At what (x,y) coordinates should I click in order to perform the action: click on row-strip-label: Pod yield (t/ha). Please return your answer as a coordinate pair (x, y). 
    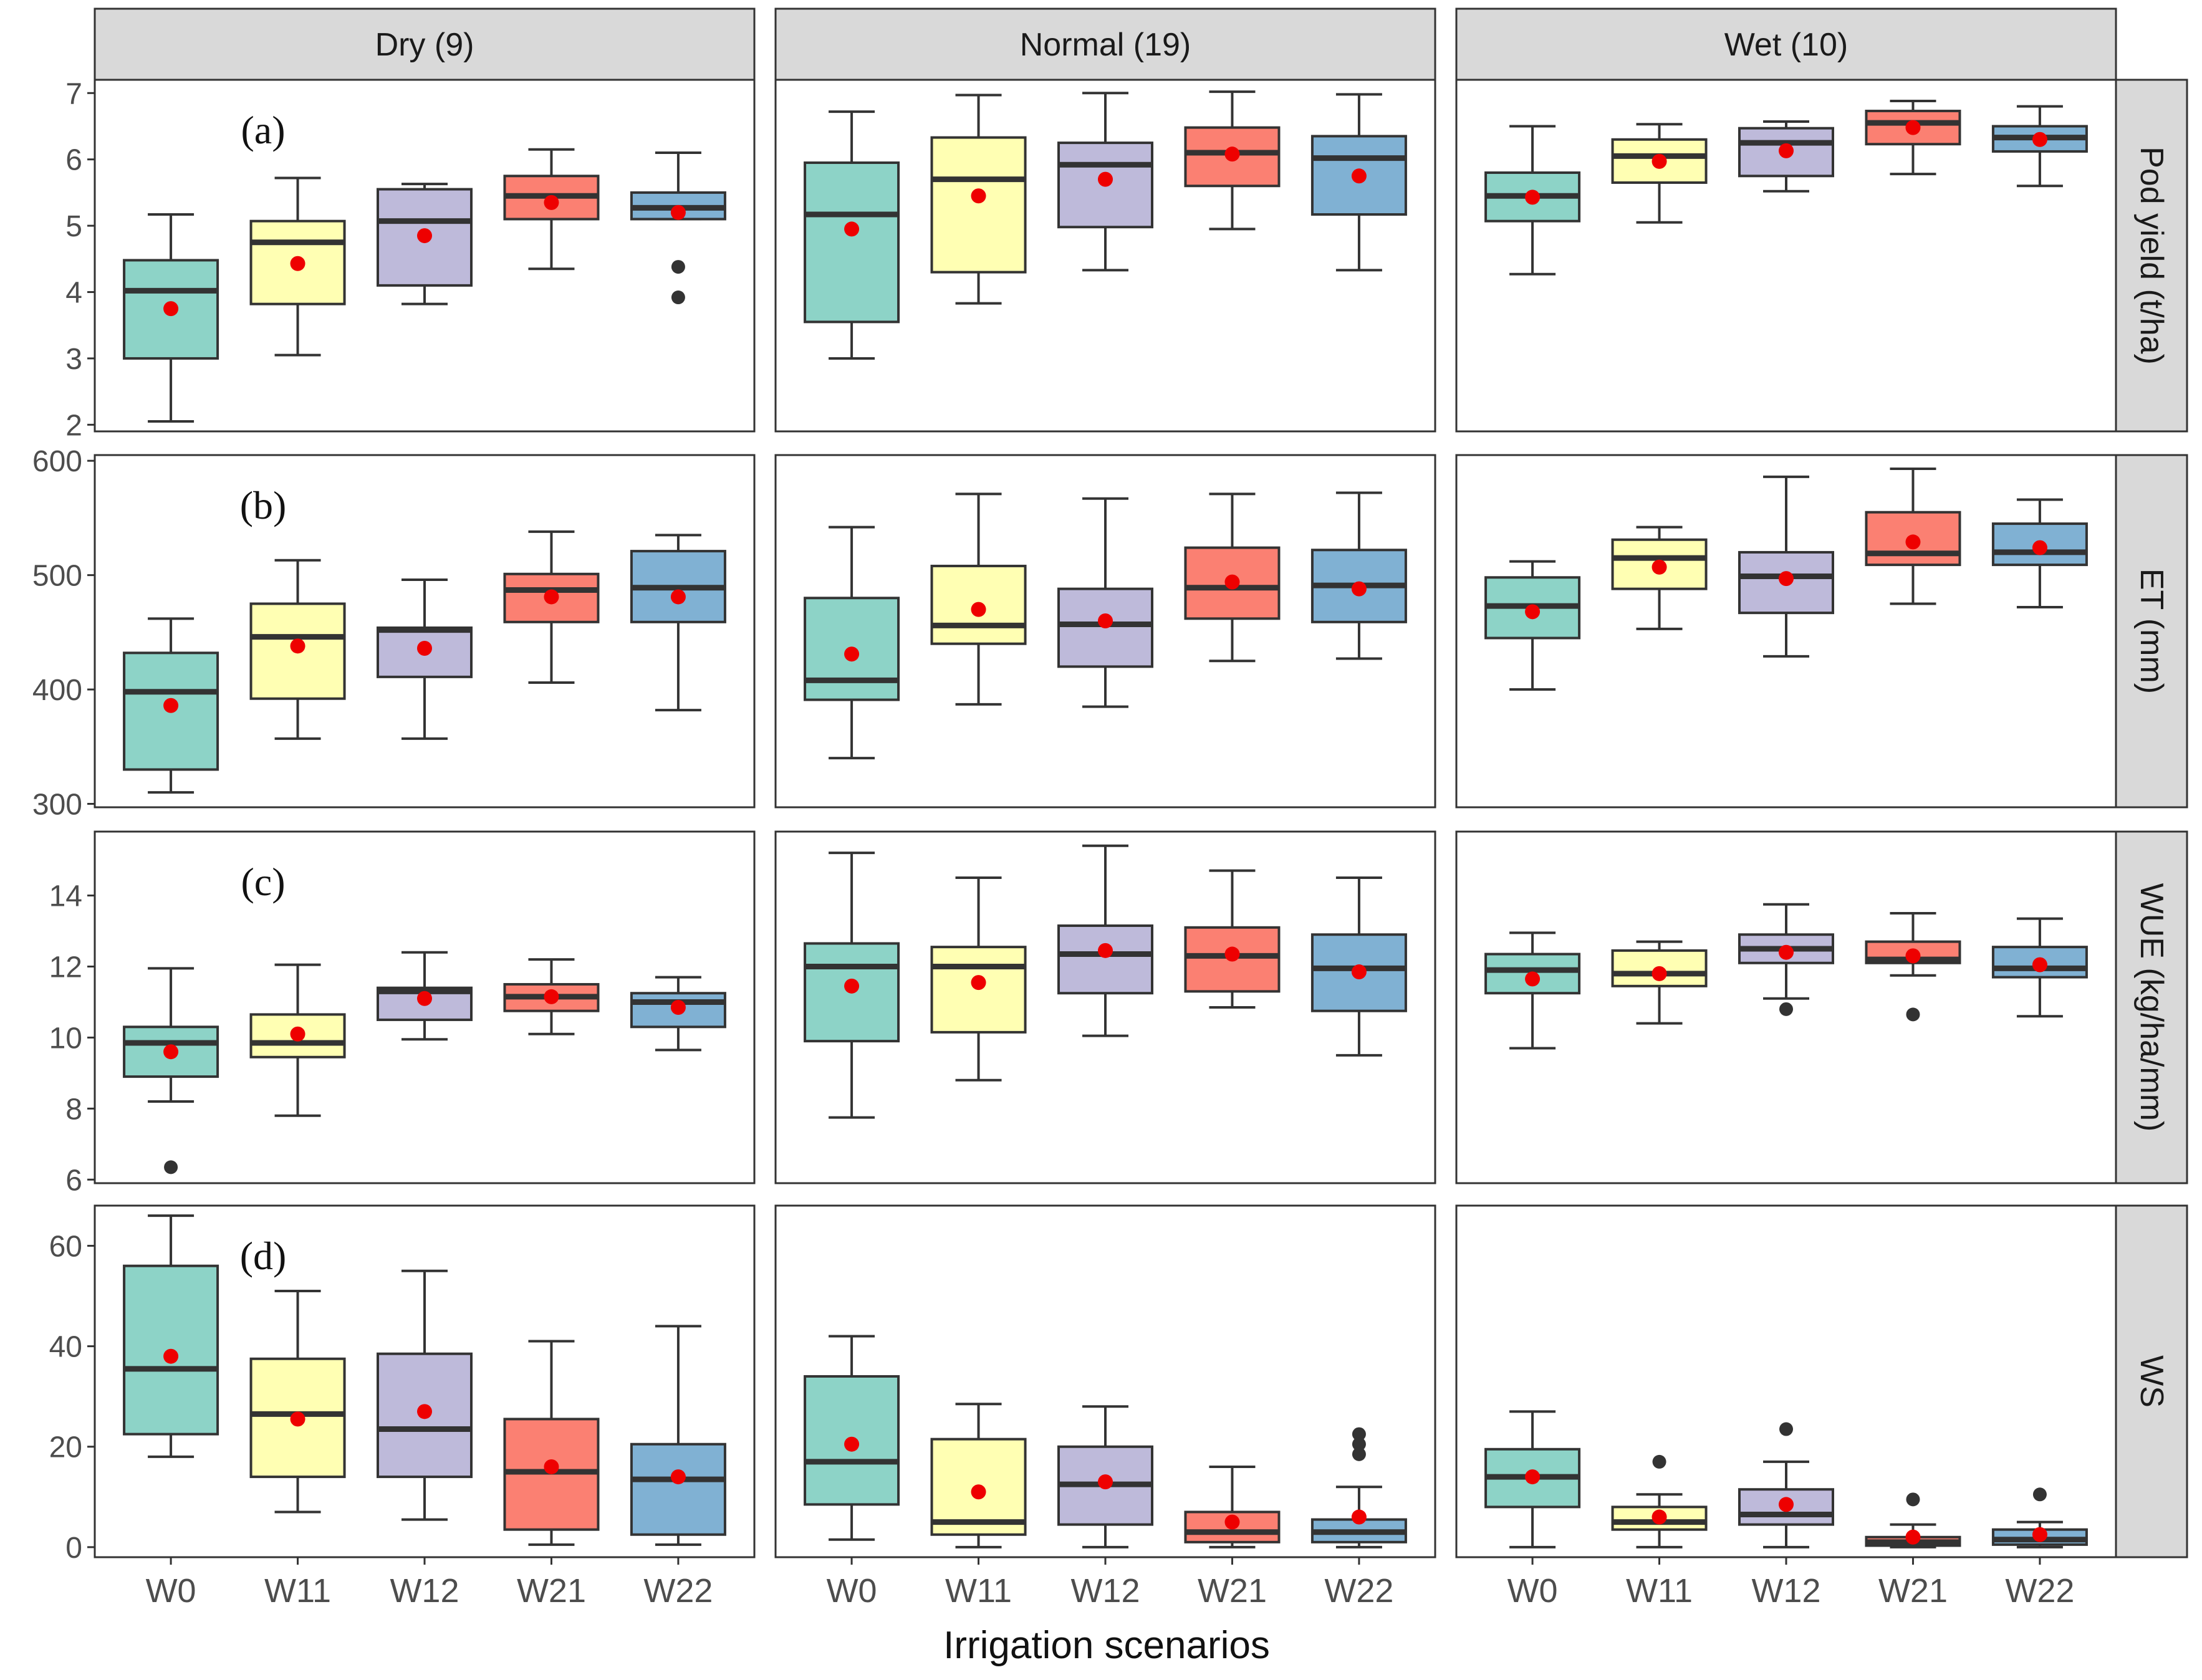
    Looking at the image, I should click on (2151, 256).